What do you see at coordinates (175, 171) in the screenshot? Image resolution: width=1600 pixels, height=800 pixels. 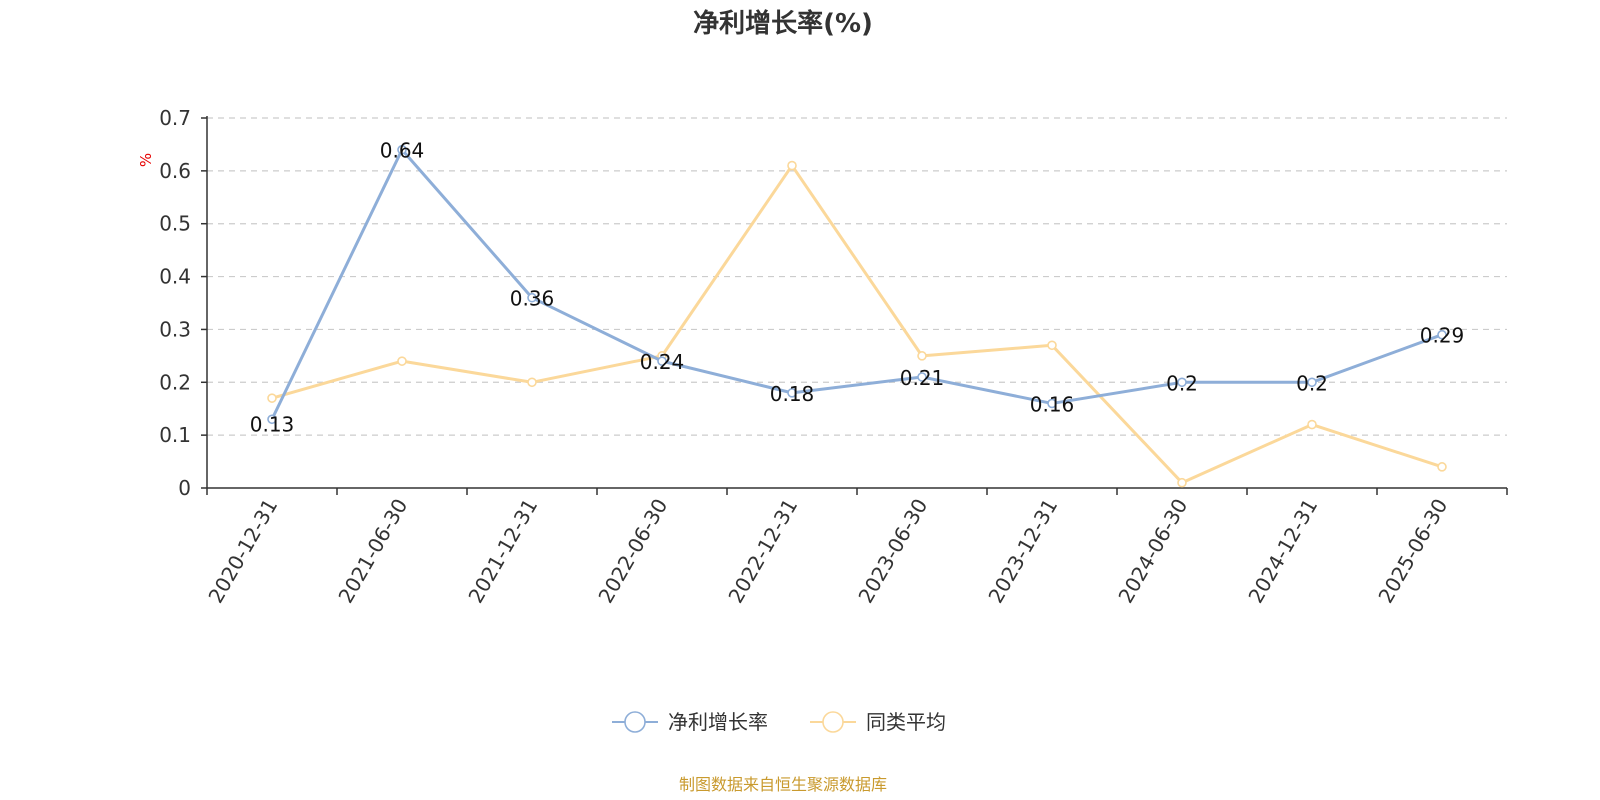 I see `y-tick-label: 0.6` at bounding box center [175, 171].